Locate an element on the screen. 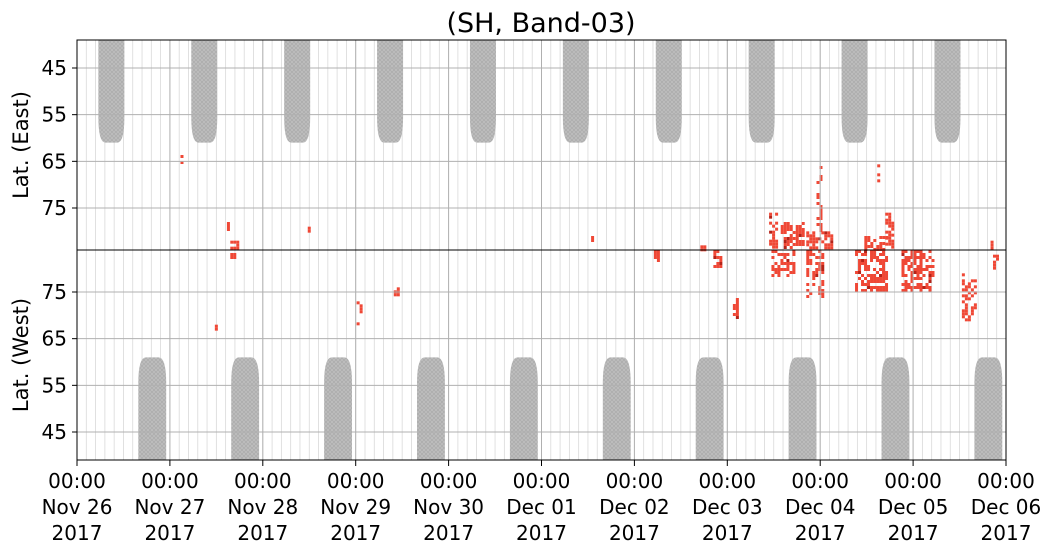 The height and width of the screenshot is (556, 1056). chart-title: (SH, Band-03) is located at coordinates (540, 23).